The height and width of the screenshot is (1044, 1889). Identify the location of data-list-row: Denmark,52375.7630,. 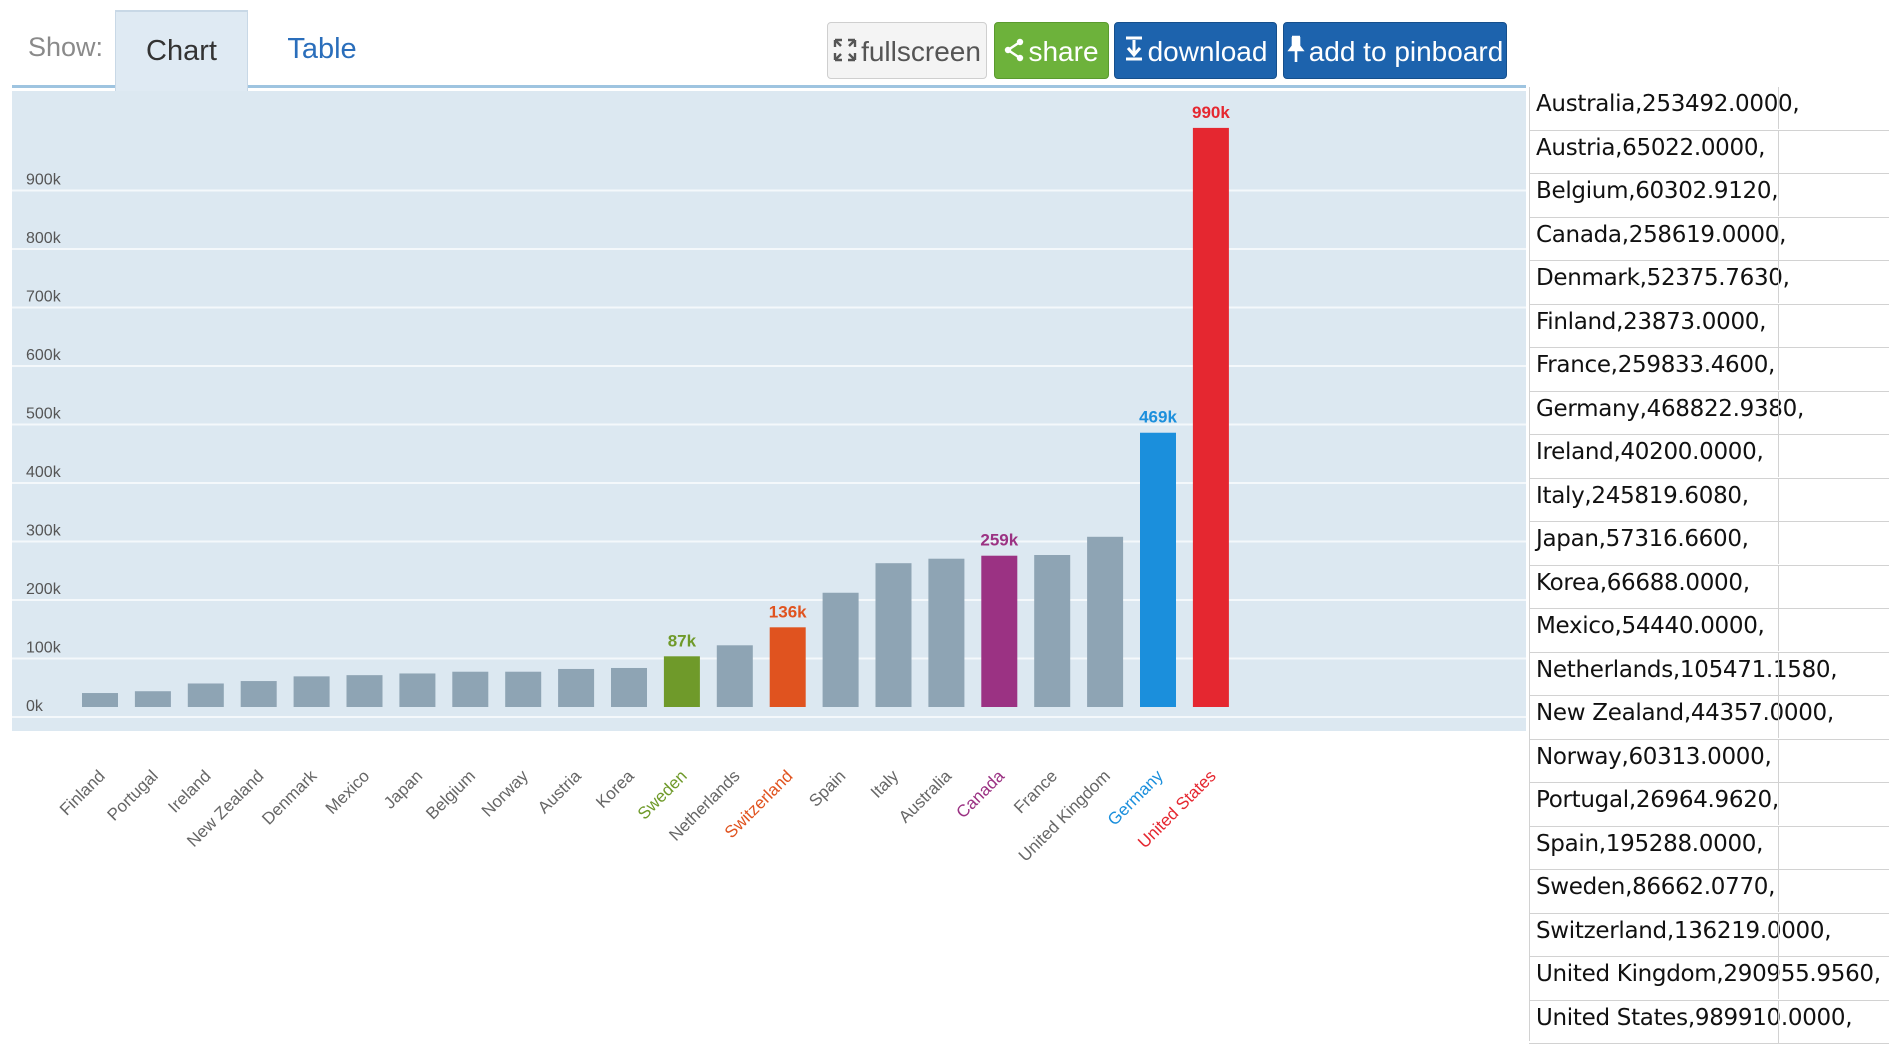
(1709, 283).